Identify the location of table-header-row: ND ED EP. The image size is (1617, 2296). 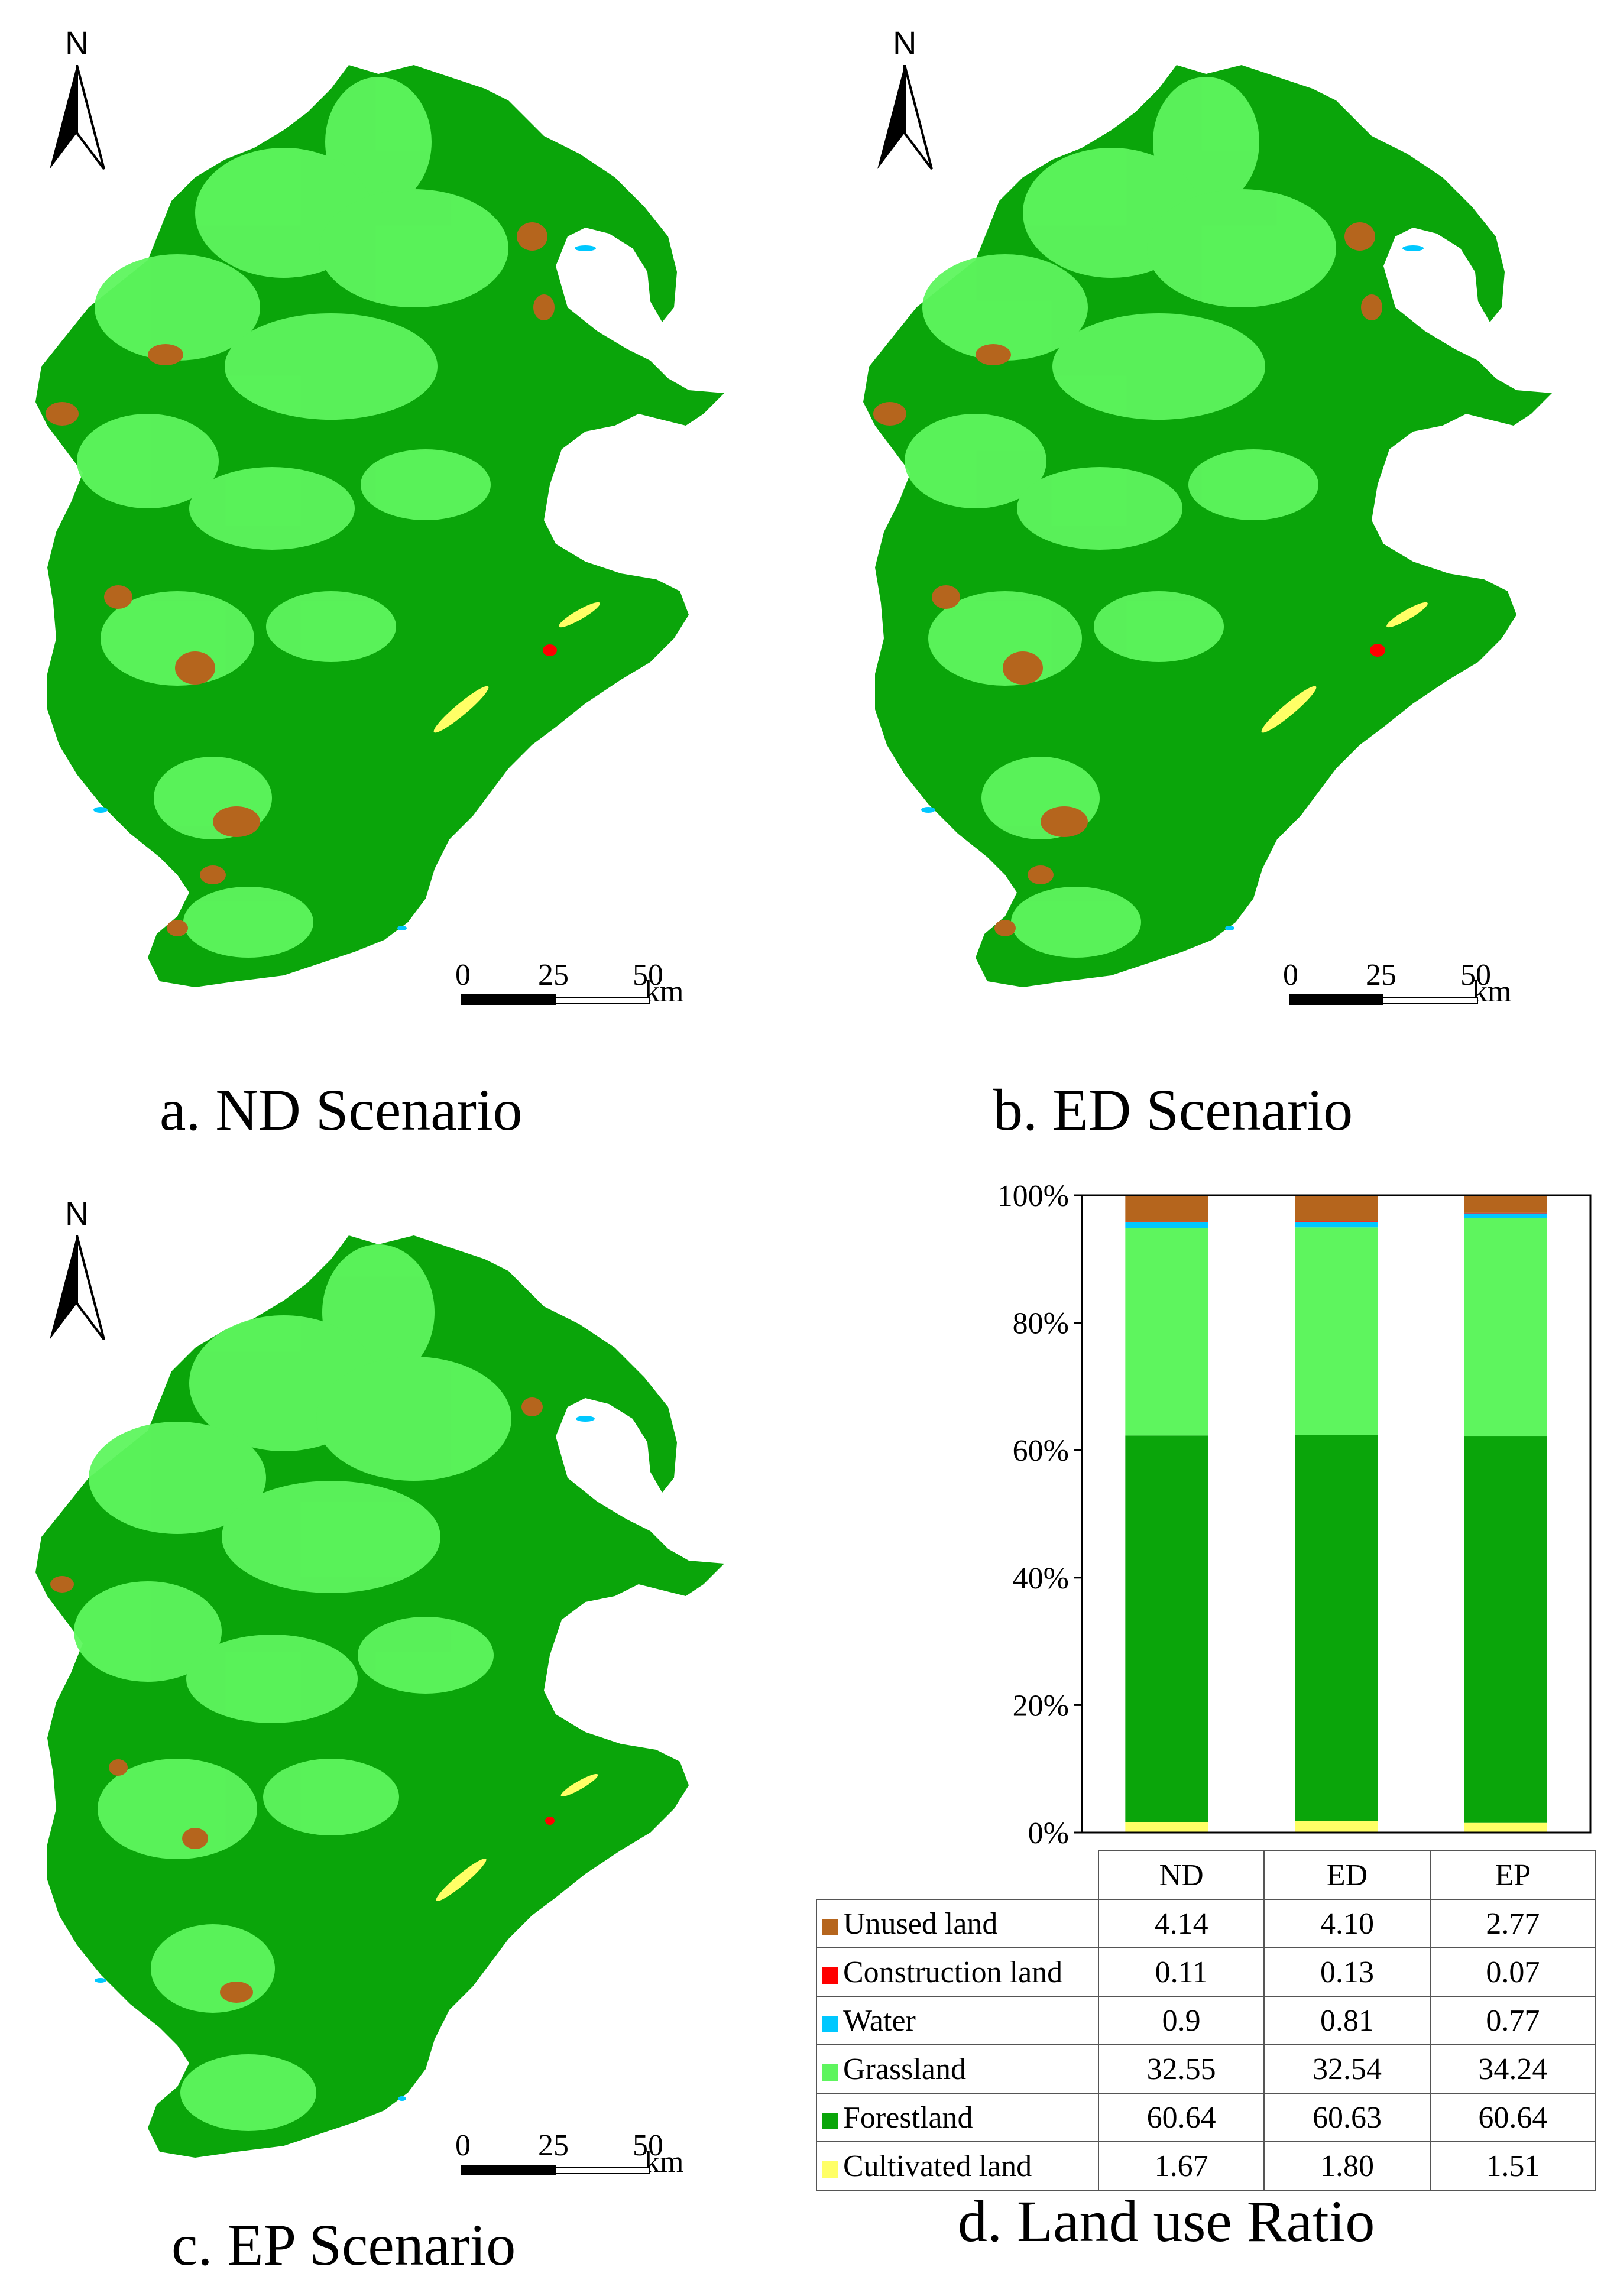
(1206, 1875).